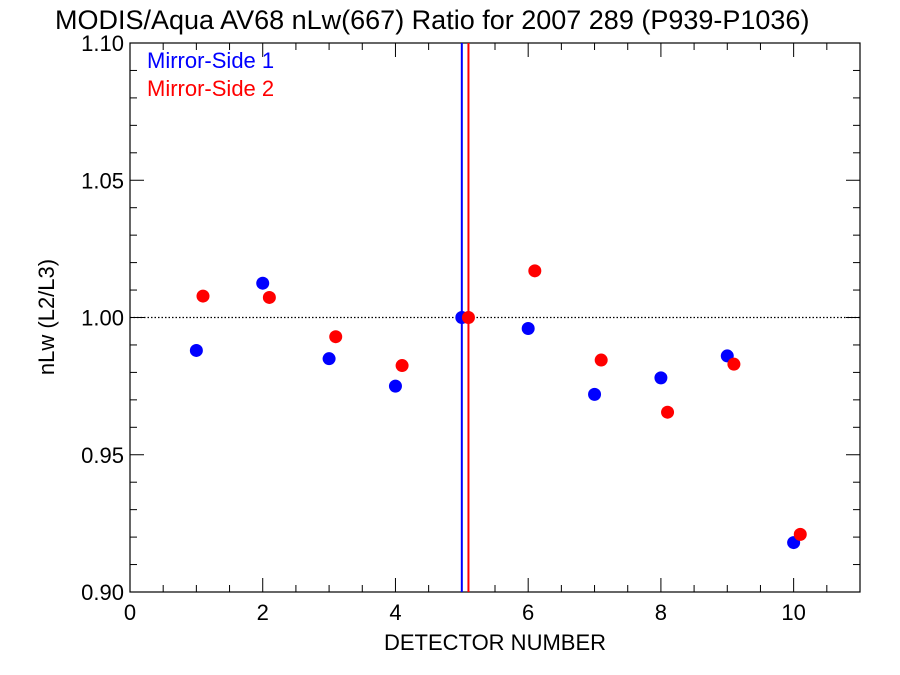  I want to click on x-tick-label: 2, so click(263, 612).